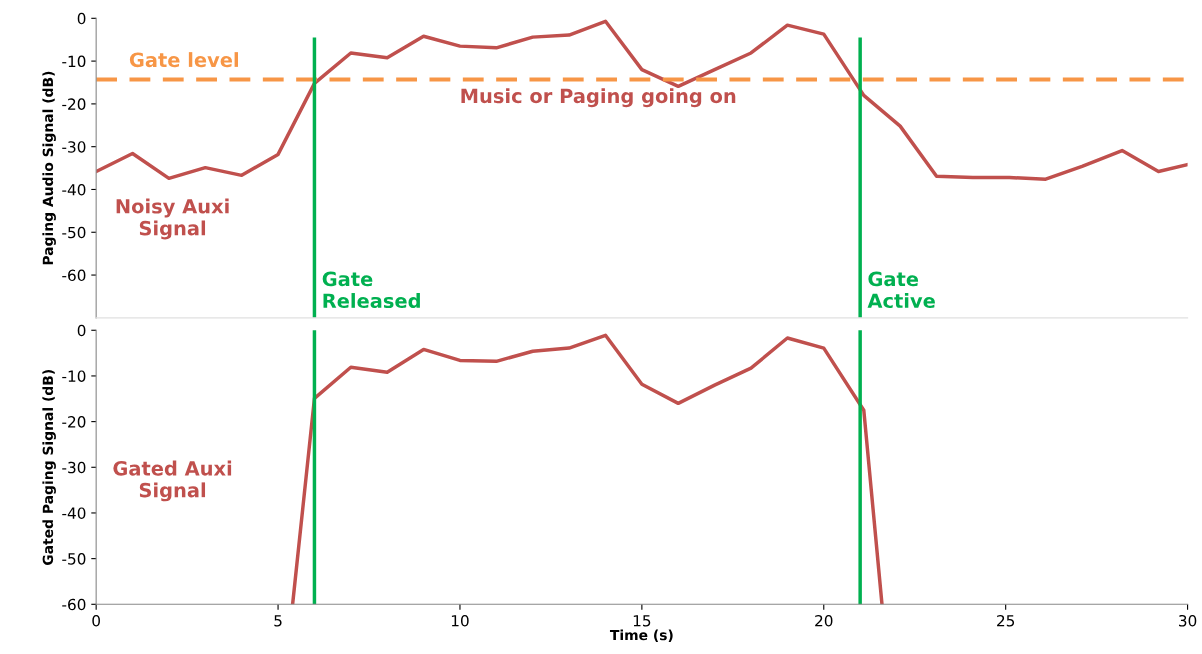  What do you see at coordinates (641, 635) in the screenshot?
I see `x-axis-title: Time (s)` at bounding box center [641, 635].